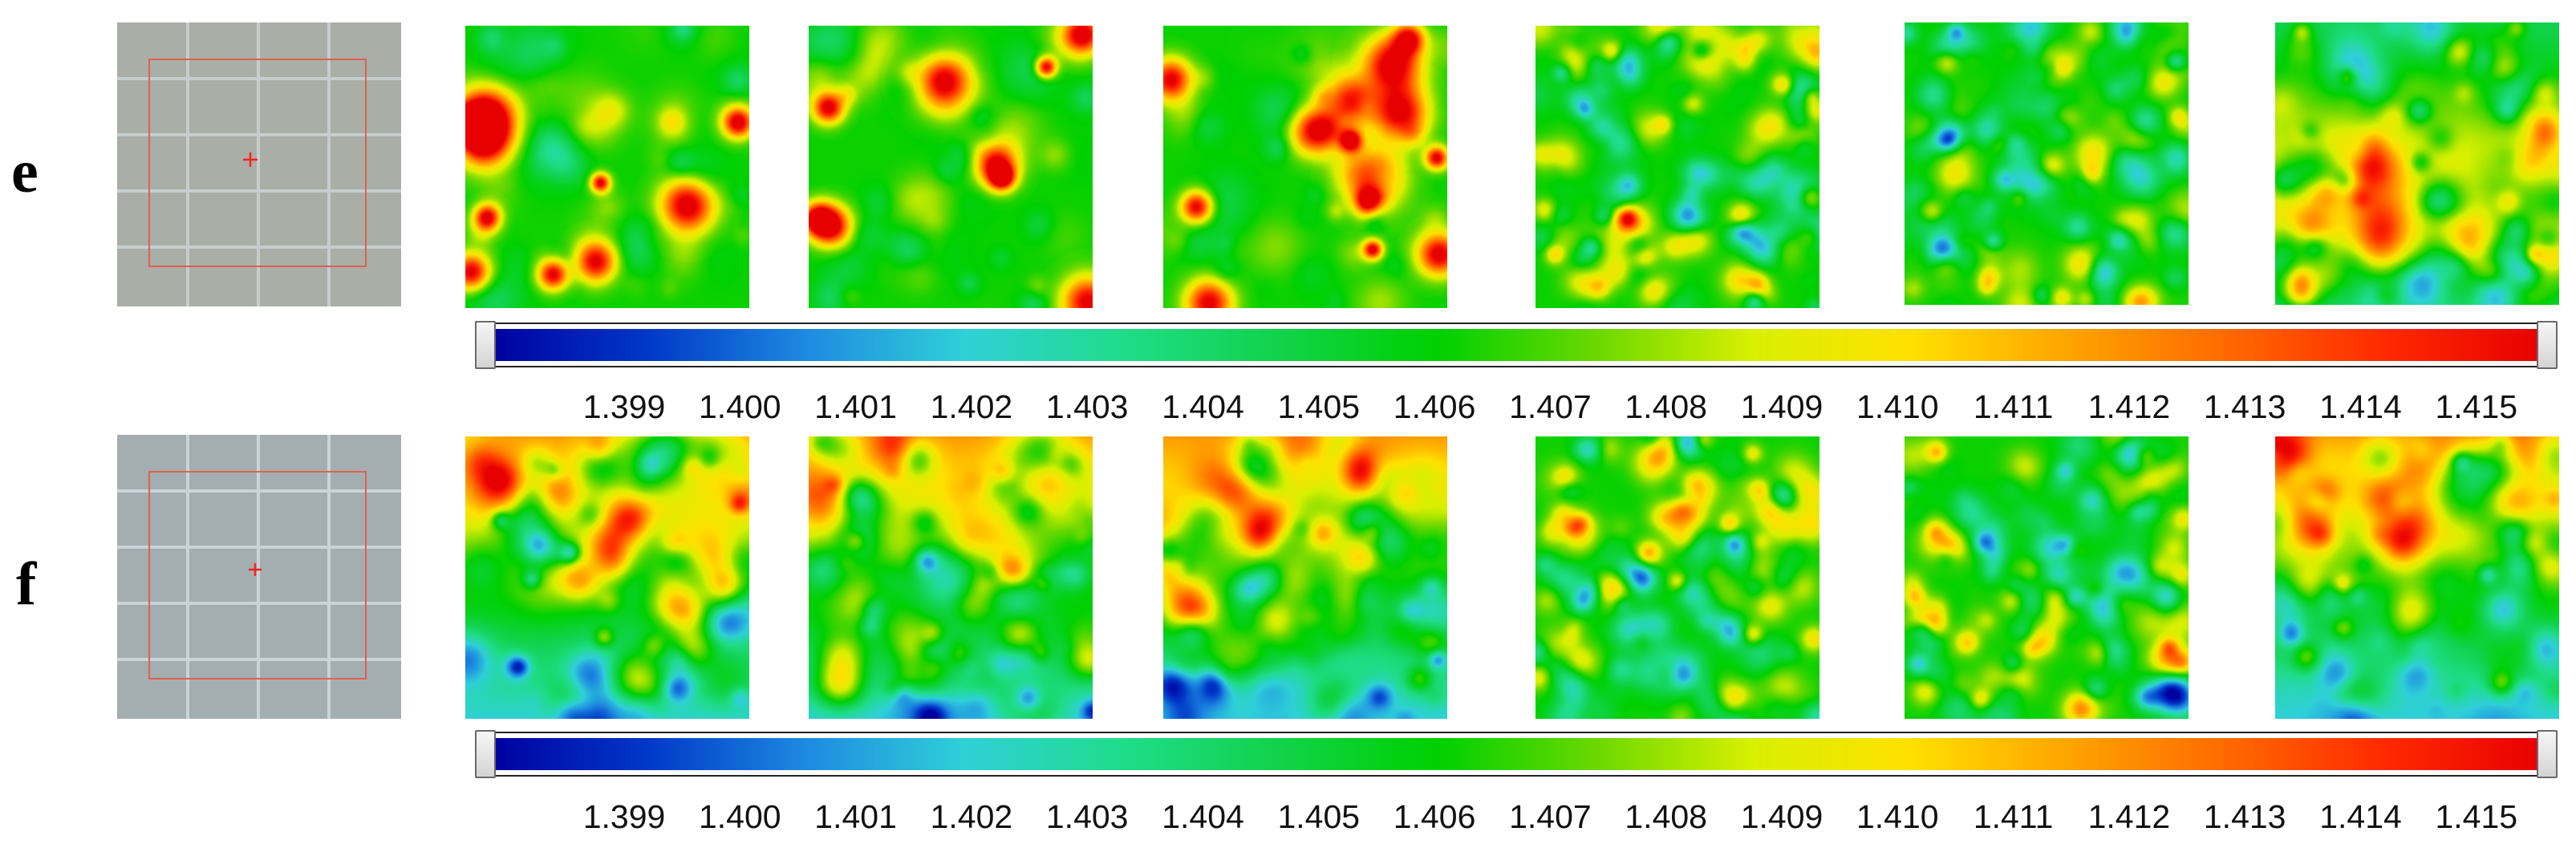 The width and height of the screenshot is (2576, 856). Describe the element at coordinates (26, 584) in the screenshot. I see `row-label-f: f` at that location.